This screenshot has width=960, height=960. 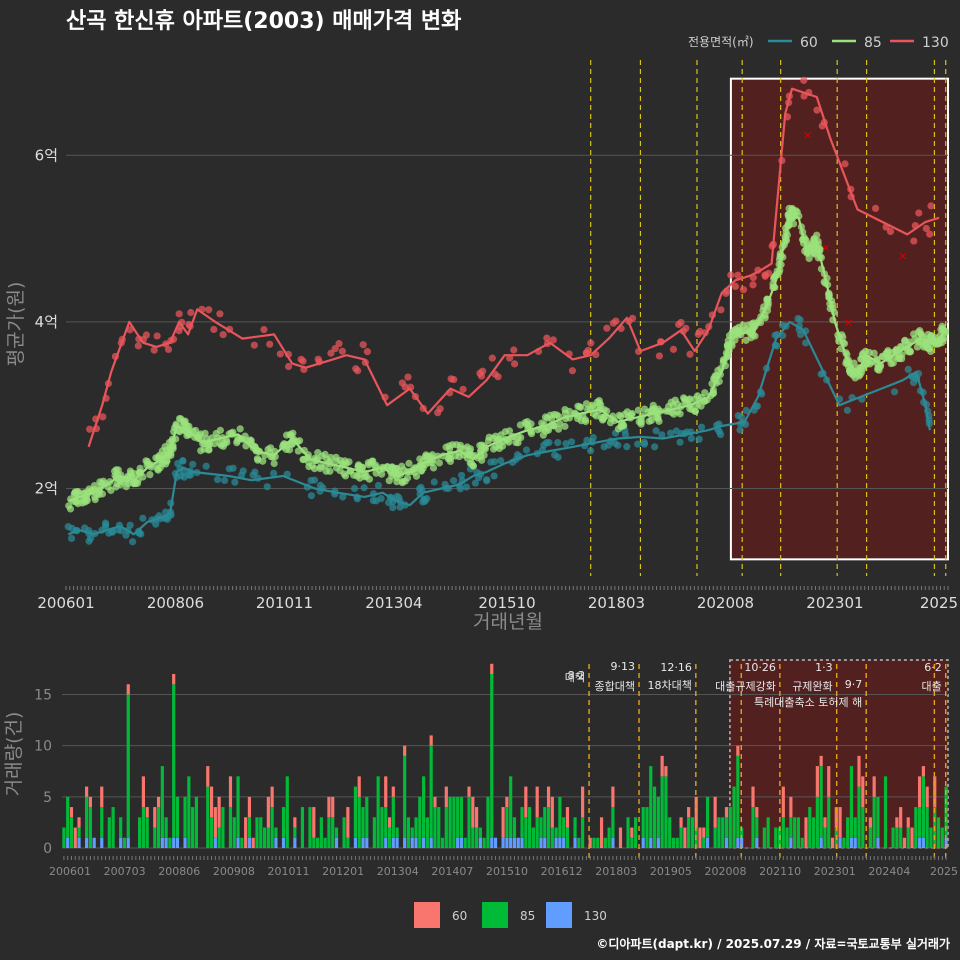 What do you see at coordinates (43, 695) in the screenshot?
I see `volume-y-tick: 15` at bounding box center [43, 695].